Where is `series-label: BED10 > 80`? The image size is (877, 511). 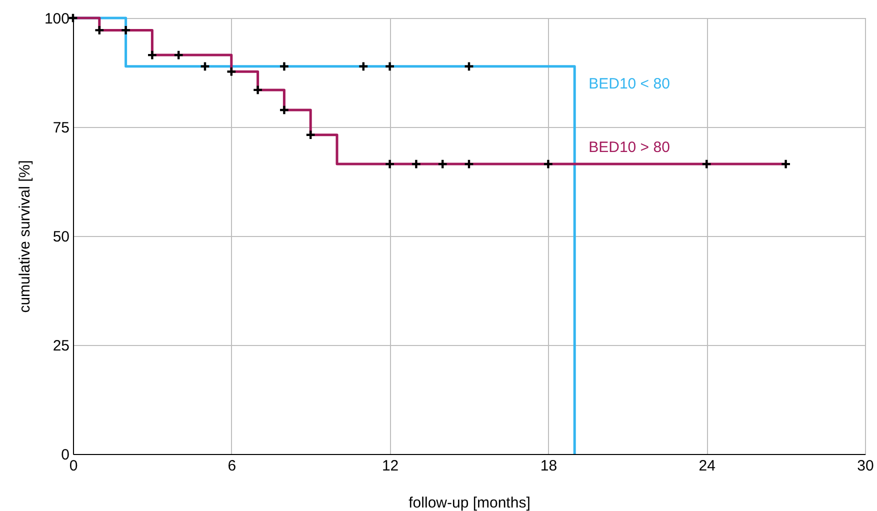
series-label: BED10 > 80 is located at coordinates (629, 147).